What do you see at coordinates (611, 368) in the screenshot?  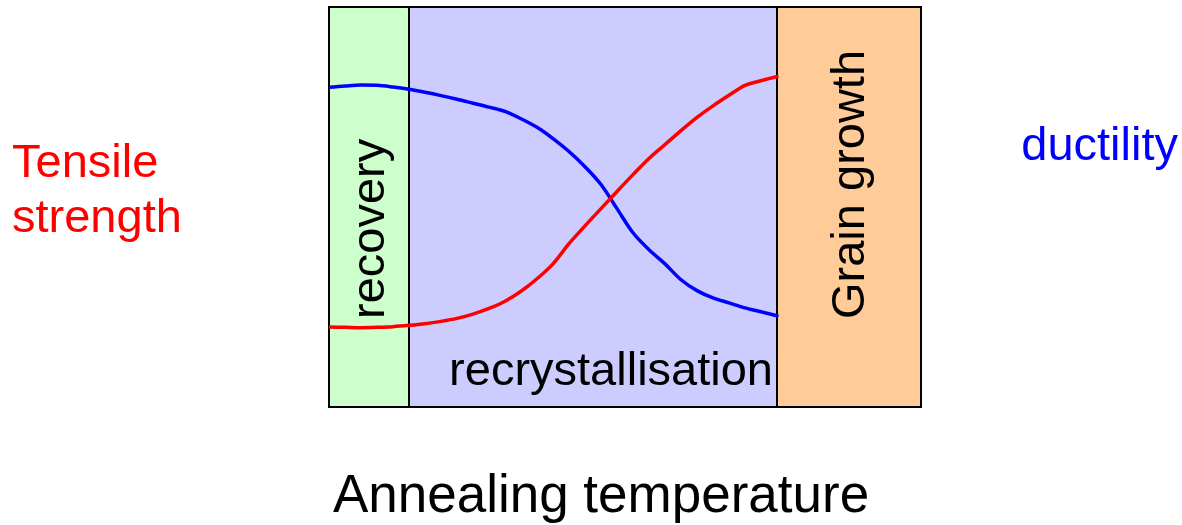 I see `annotation: recrystallisation` at bounding box center [611, 368].